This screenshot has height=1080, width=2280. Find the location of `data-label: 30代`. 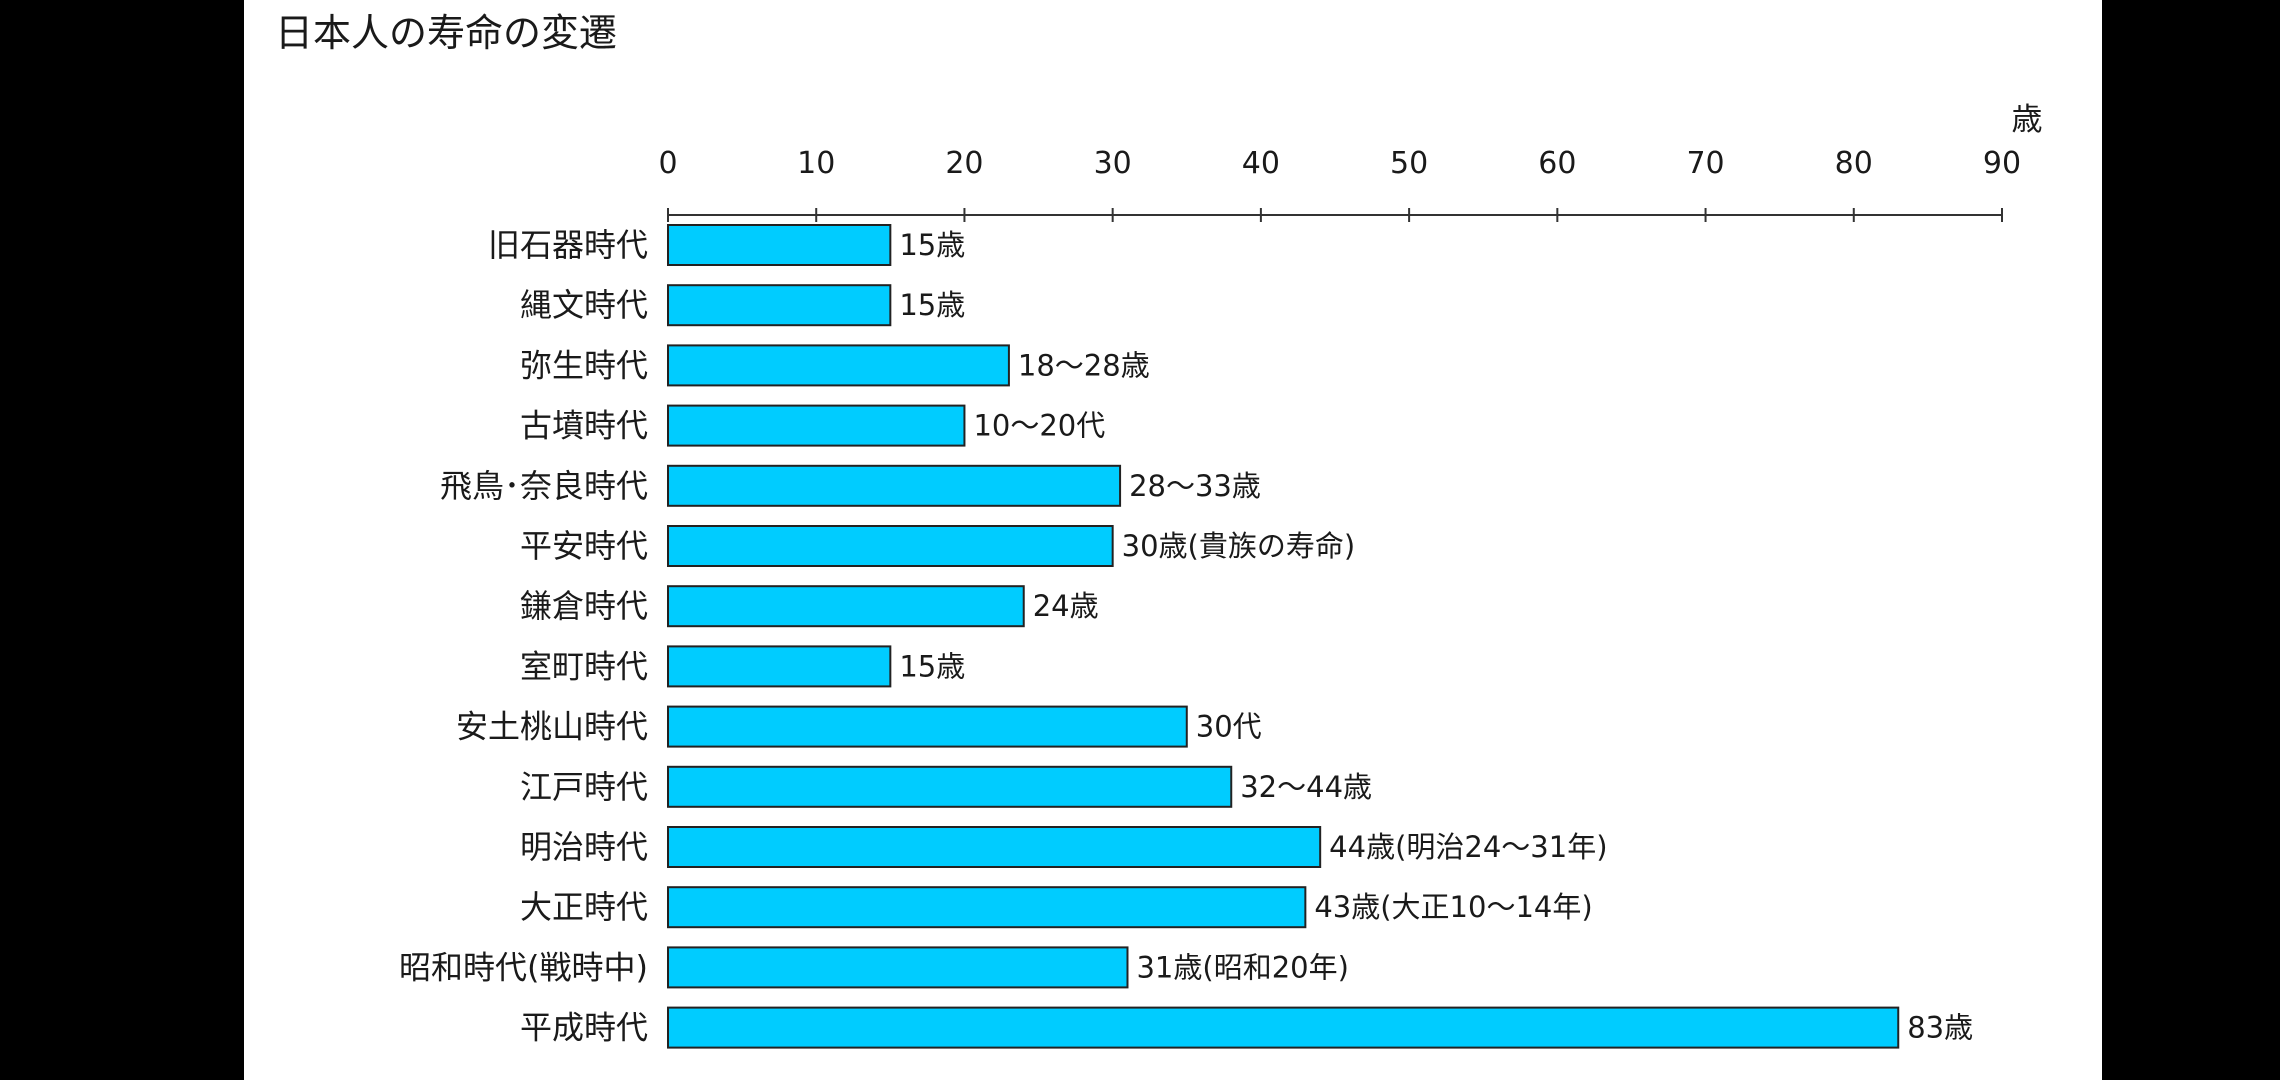

data-label: 30代 is located at coordinates (1229, 727).